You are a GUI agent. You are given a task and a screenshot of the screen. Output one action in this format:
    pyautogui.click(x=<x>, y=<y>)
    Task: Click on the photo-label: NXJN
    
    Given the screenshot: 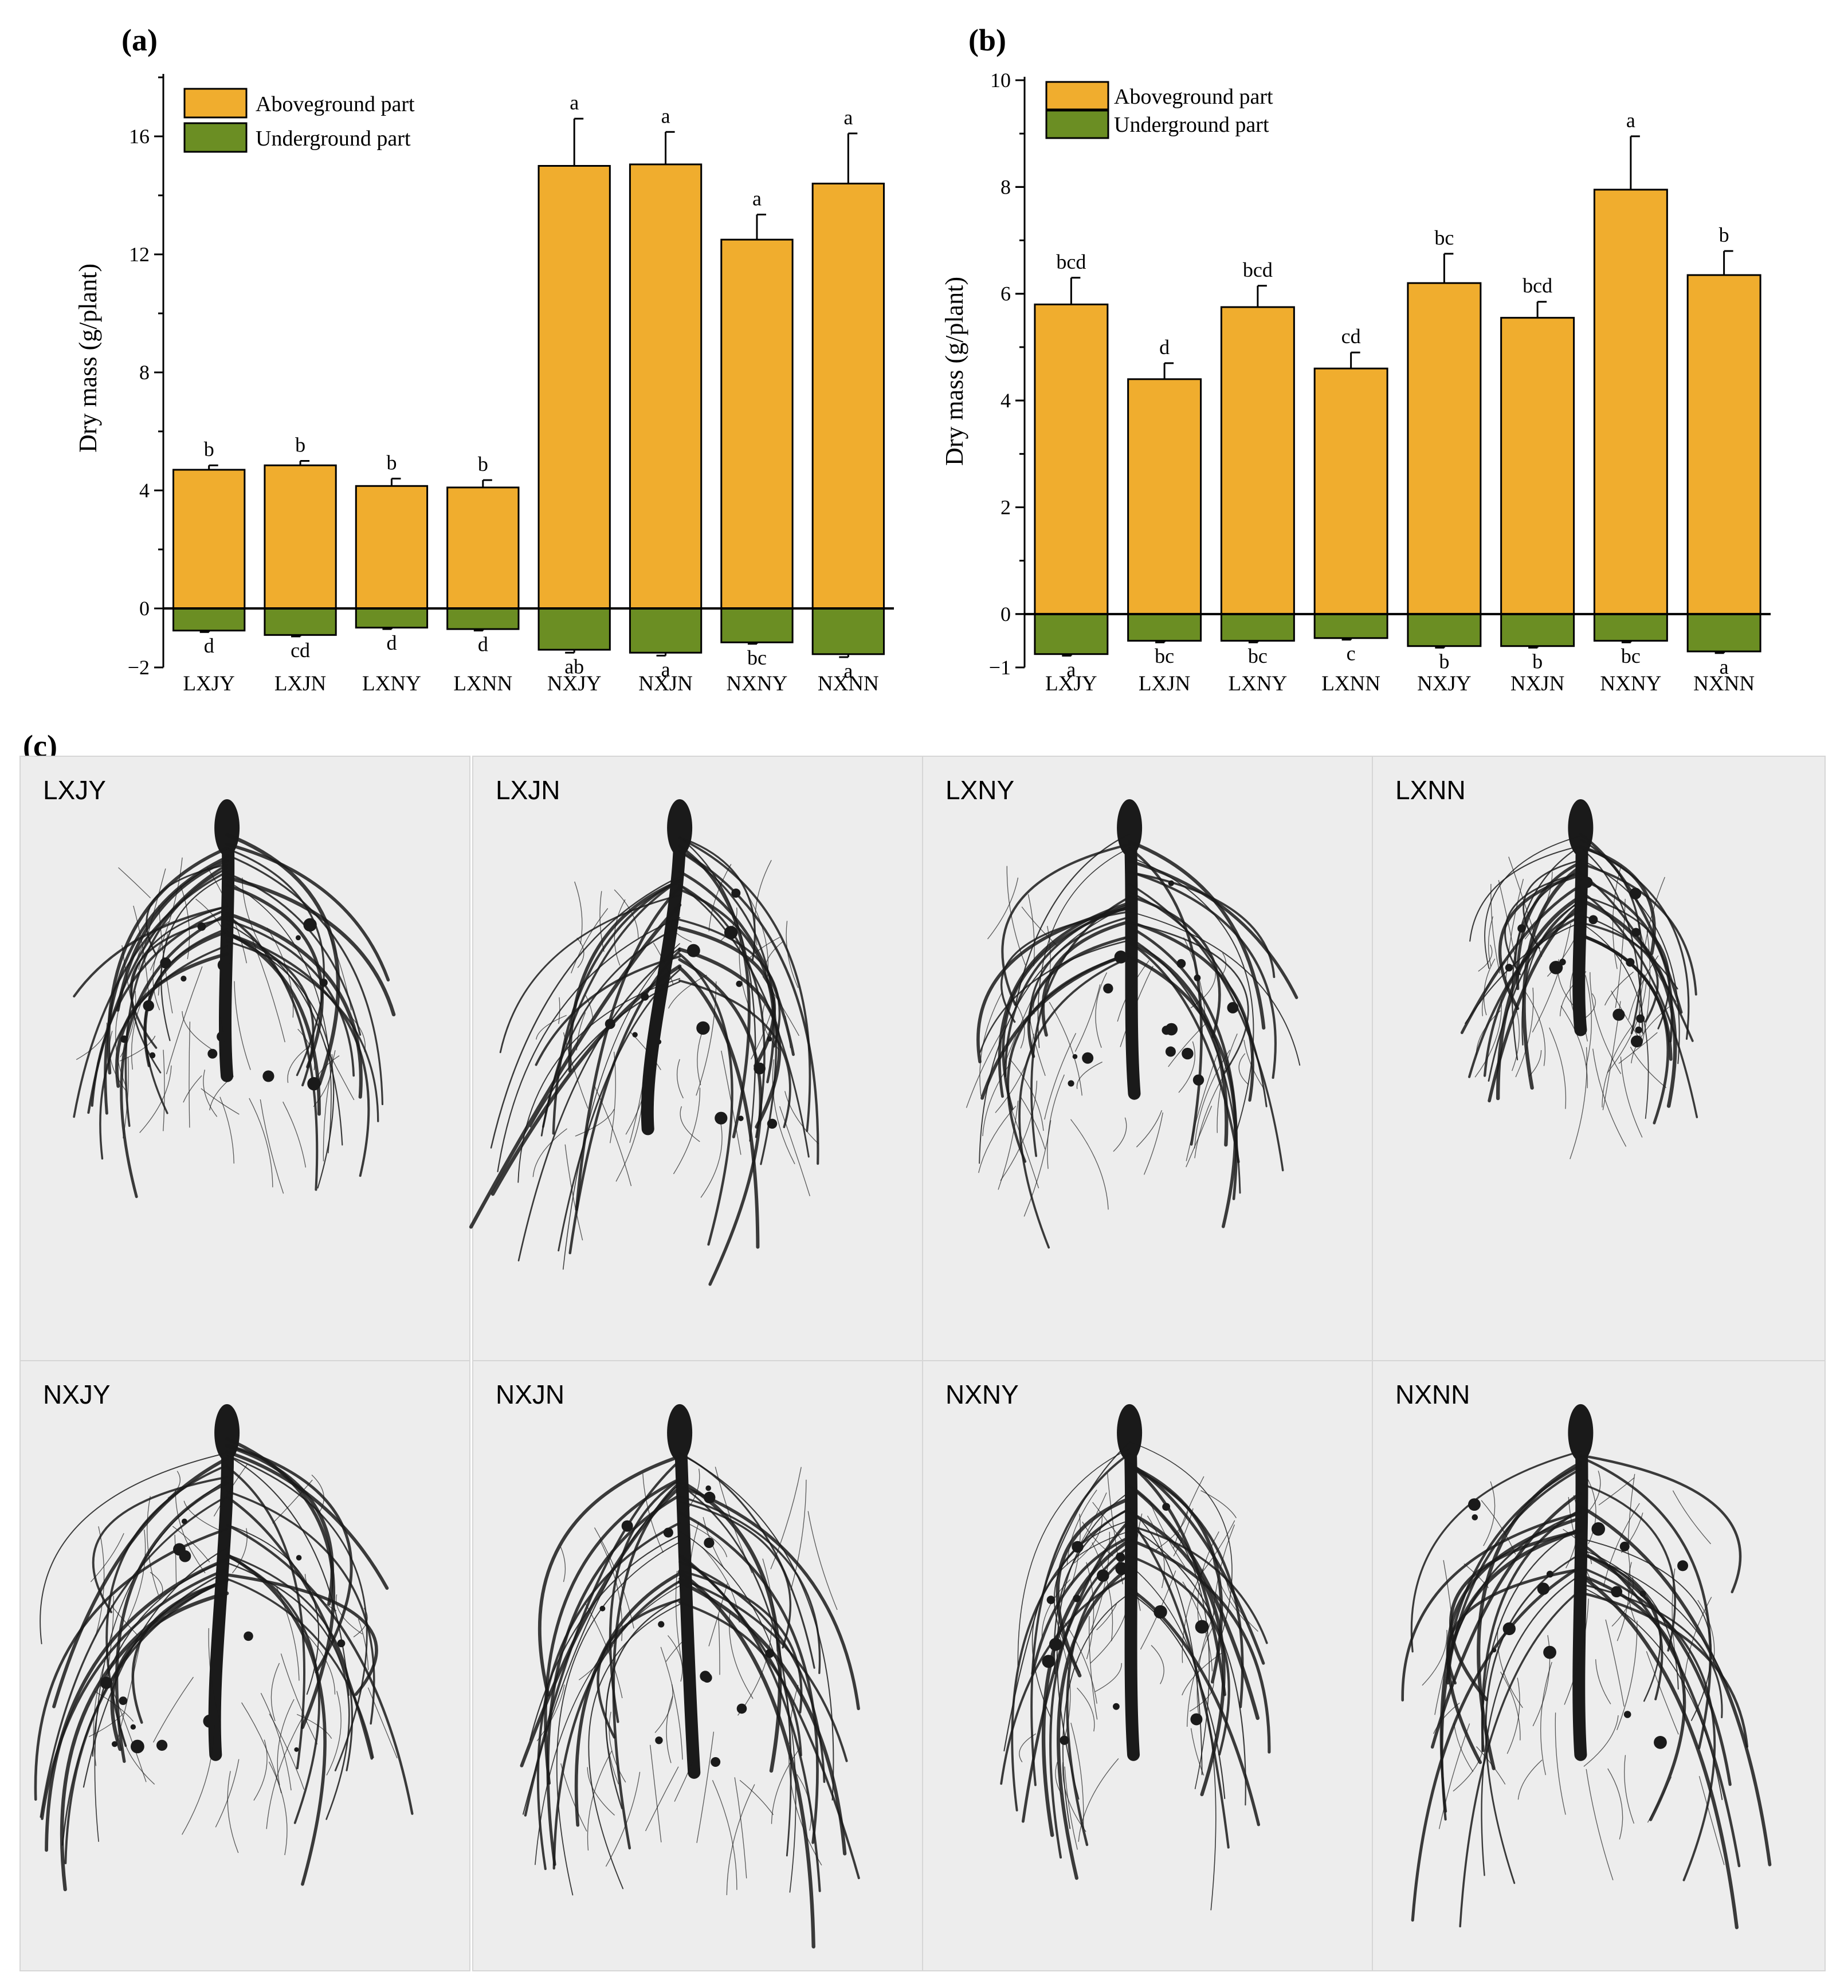 What is the action you would take?
    pyautogui.click(x=530, y=1394)
    